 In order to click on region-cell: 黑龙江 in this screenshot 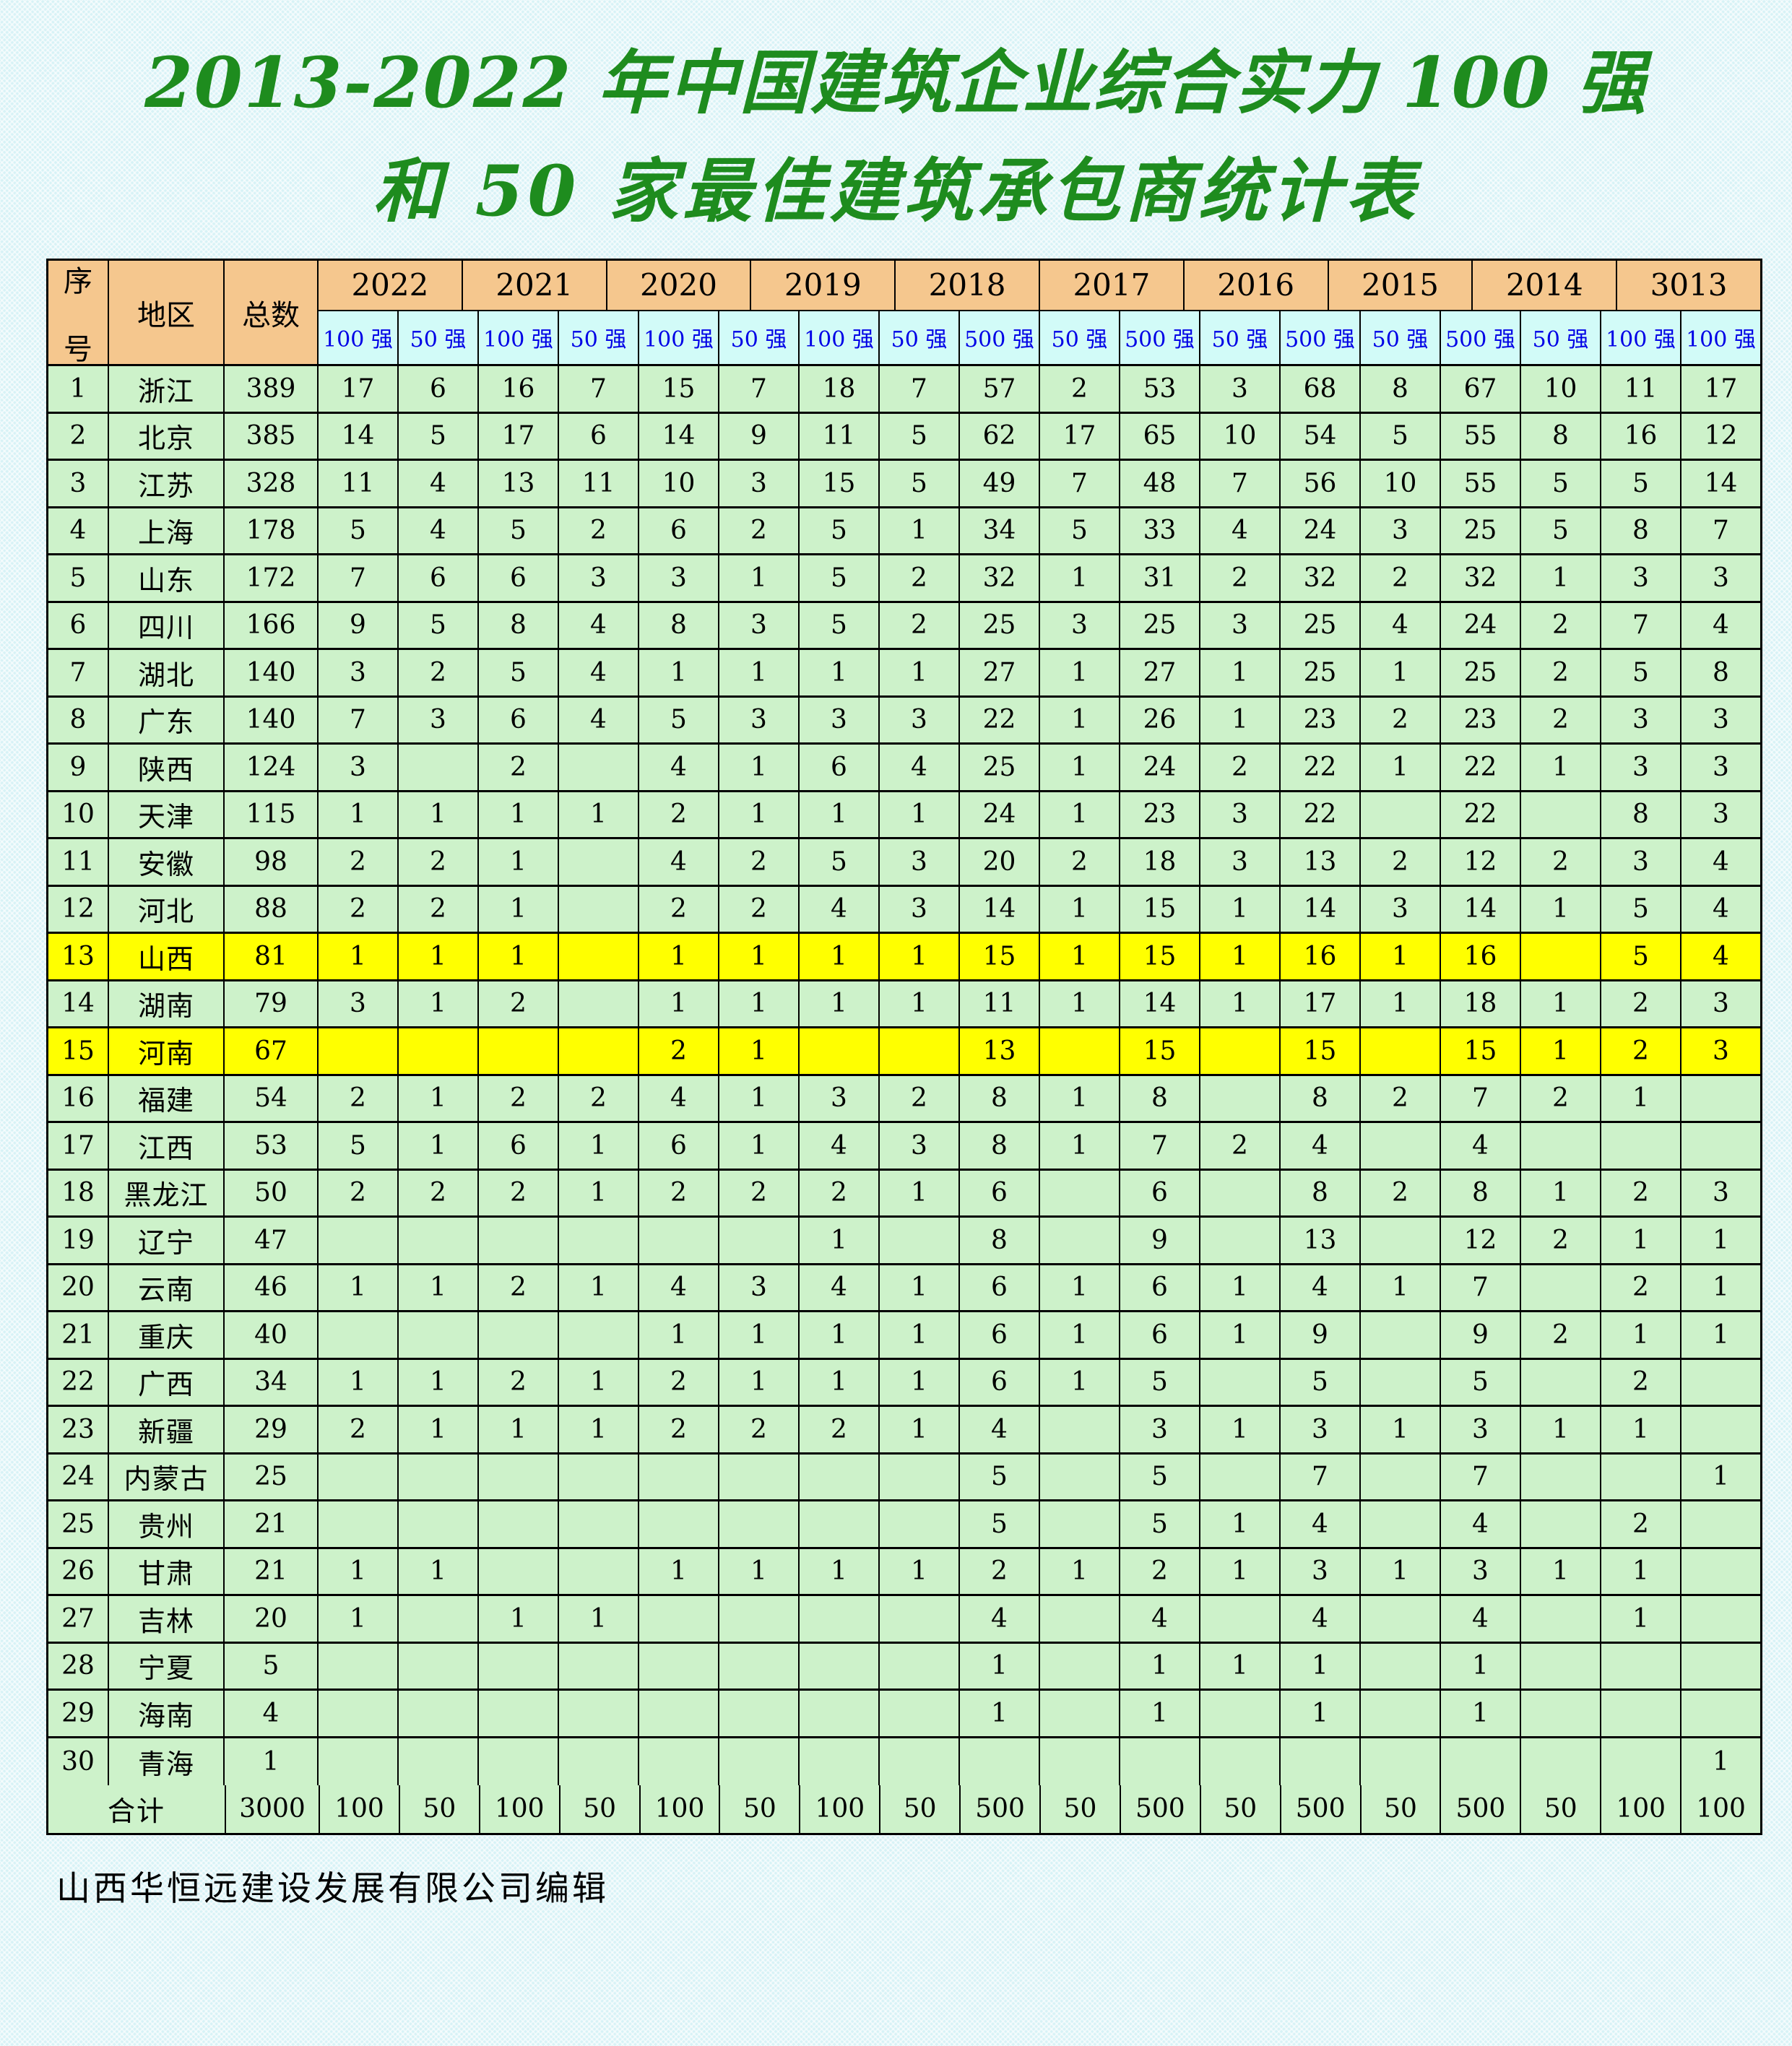, I will do `click(167, 1192)`.